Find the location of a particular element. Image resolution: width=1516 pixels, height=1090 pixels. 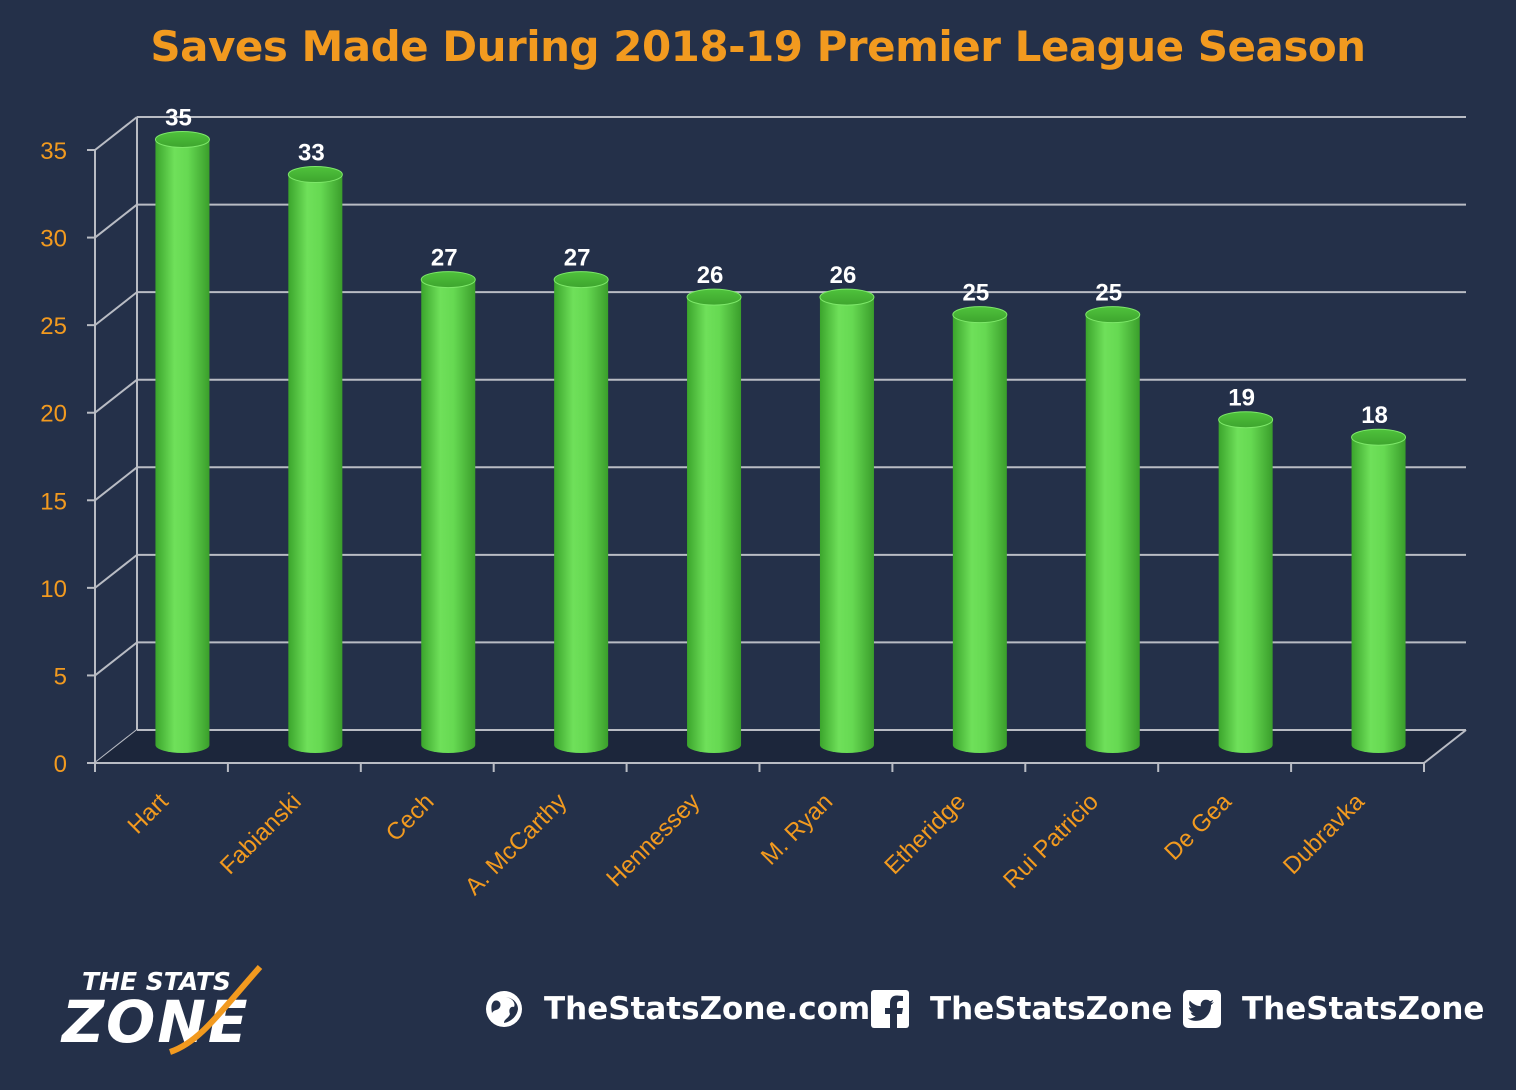

logo-line2: ZONE is located at coordinates (155, 1022).